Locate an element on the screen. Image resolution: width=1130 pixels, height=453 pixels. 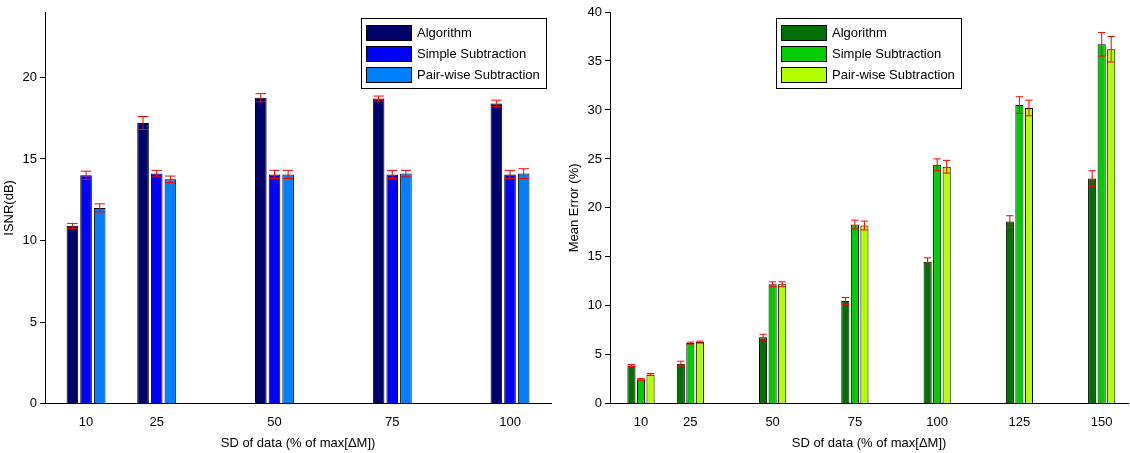
y-axis-title: Mean Error (%) is located at coordinates (574, 208).